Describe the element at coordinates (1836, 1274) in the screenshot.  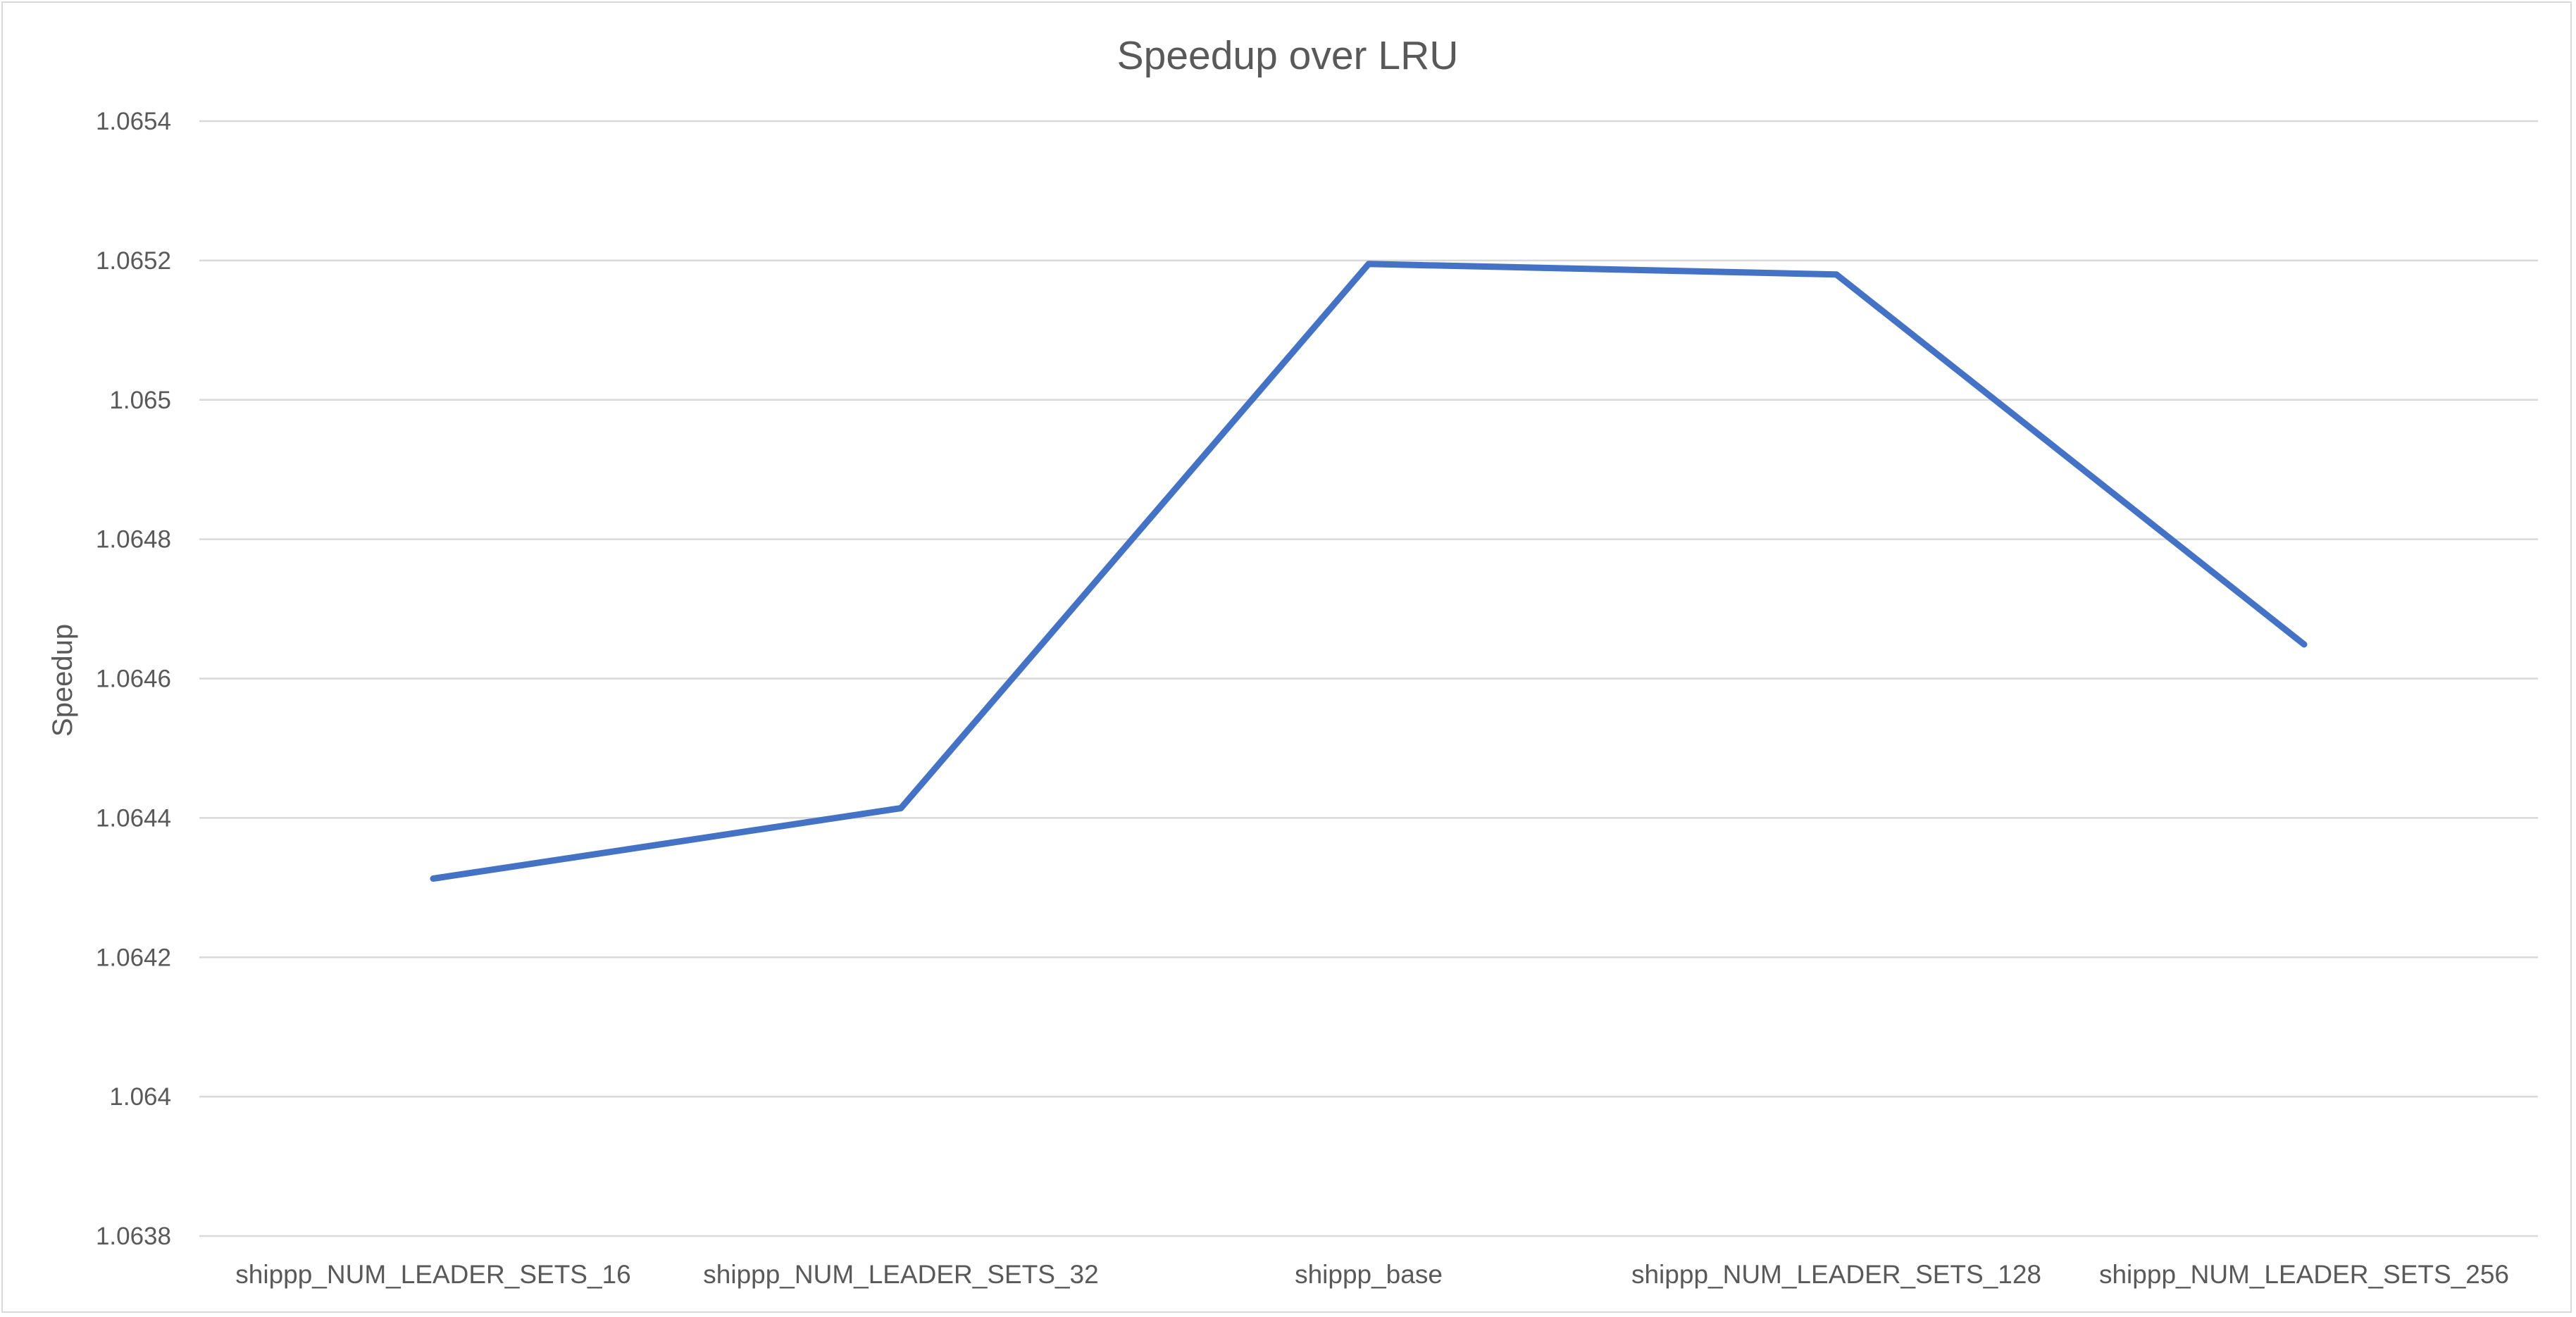
I see `x-tick-label: shippp_NUM_LEADER_SETS_128` at that location.